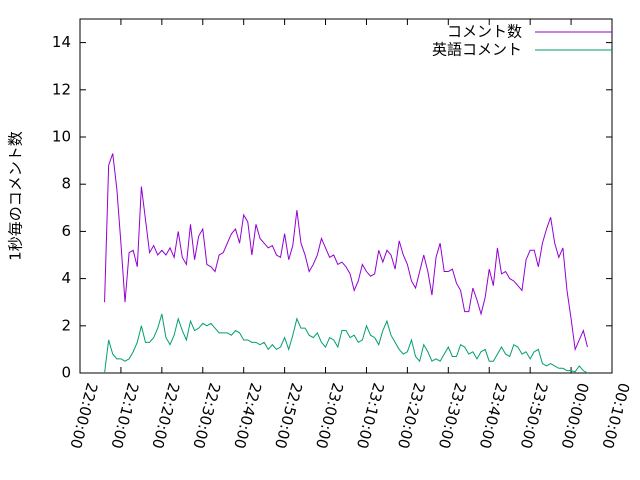 Image resolution: width=640 pixels, height=480 pixels. Describe the element at coordinates (66, 184) in the screenshot. I see `y-tick-label: 8` at that location.